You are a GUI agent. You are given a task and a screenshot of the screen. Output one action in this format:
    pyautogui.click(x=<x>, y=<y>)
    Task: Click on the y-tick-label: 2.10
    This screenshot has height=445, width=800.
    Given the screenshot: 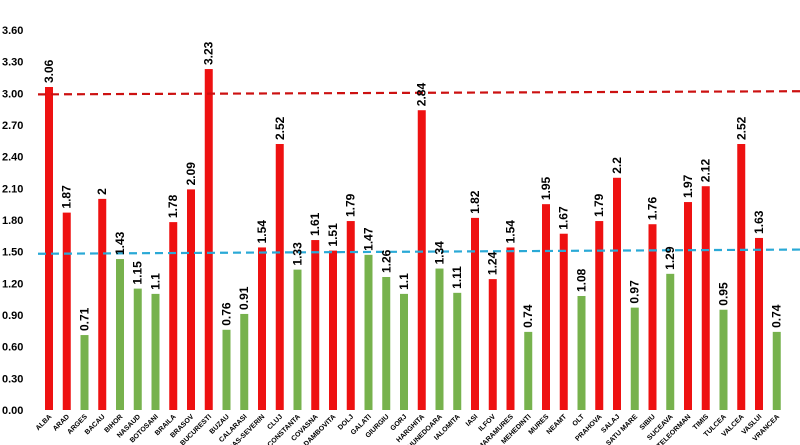 What is the action you would take?
    pyautogui.click(x=12, y=189)
    